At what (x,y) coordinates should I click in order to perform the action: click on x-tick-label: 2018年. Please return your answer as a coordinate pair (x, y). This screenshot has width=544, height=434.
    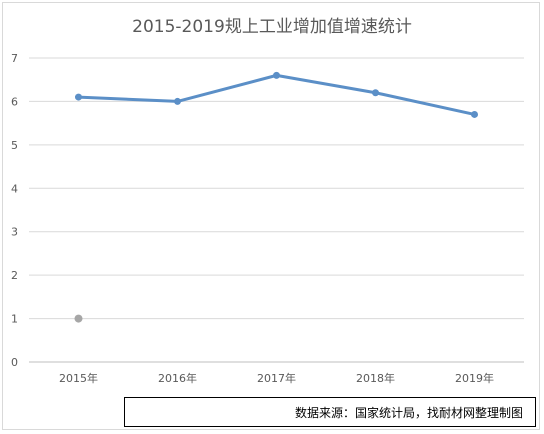
    Looking at the image, I should click on (375, 378).